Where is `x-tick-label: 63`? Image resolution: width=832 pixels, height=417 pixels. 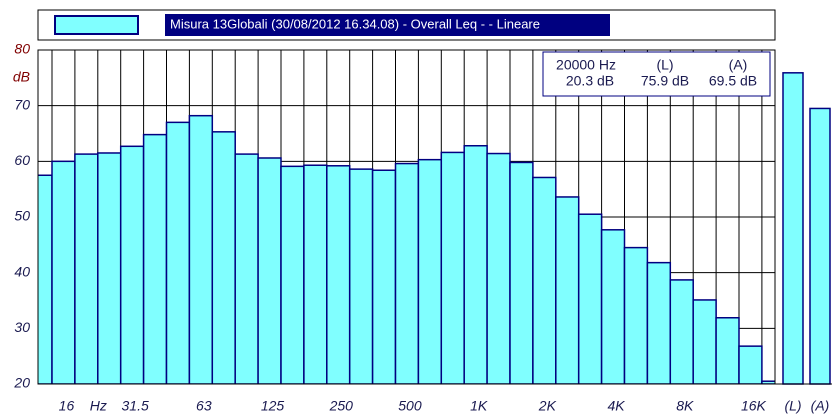
x-tick-label: 63 is located at coordinates (204, 406).